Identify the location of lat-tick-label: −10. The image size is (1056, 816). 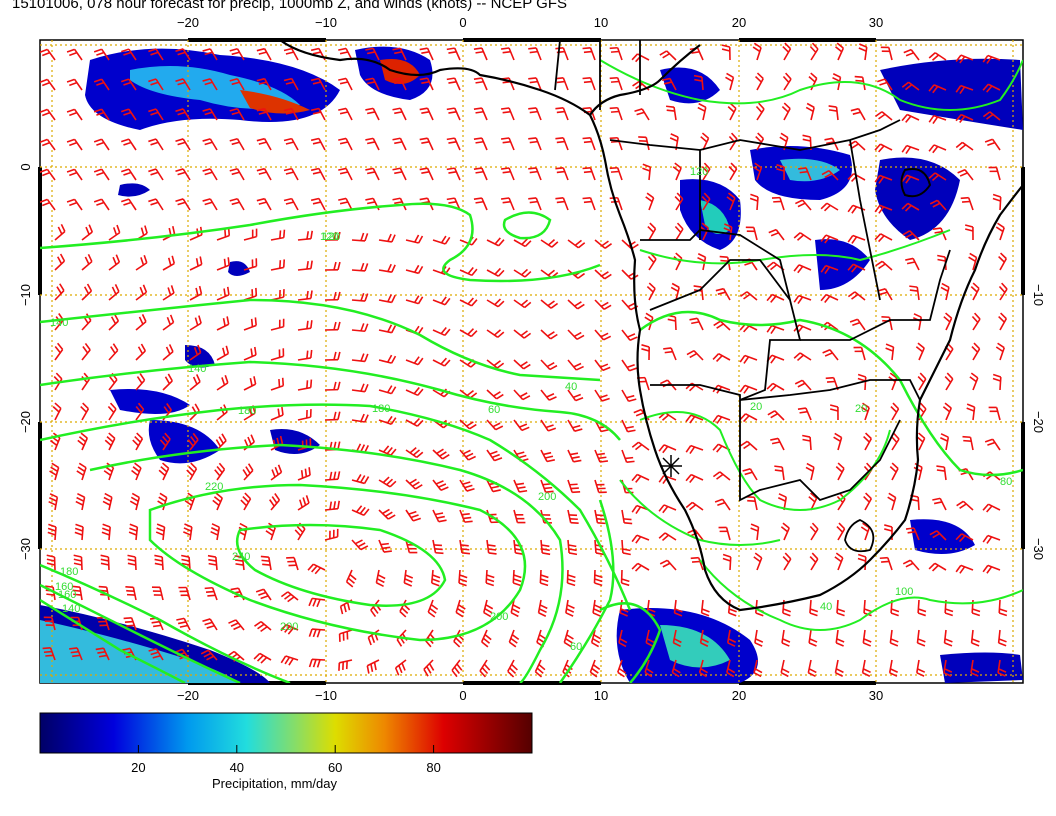
(25, 295).